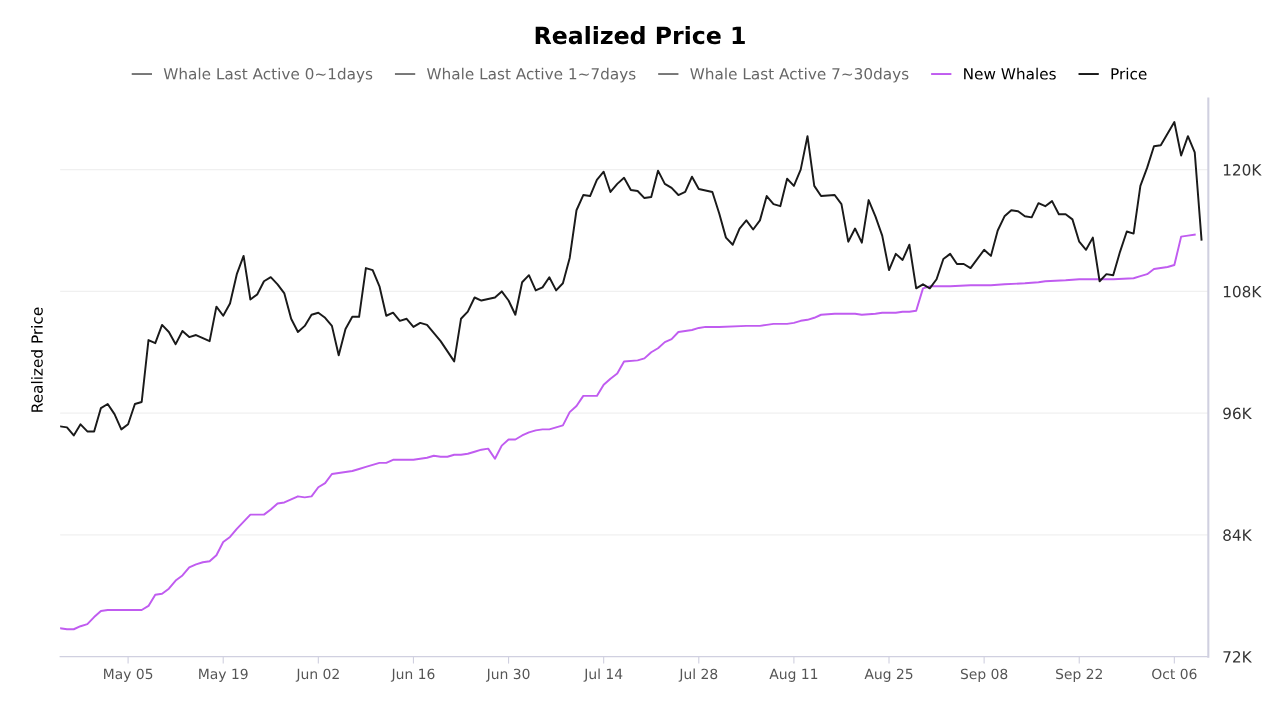 This screenshot has width=1280, height=720. What do you see at coordinates (698, 675) in the screenshot?
I see `x-tick-label: Jul 28` at bounding box center [698, 675].